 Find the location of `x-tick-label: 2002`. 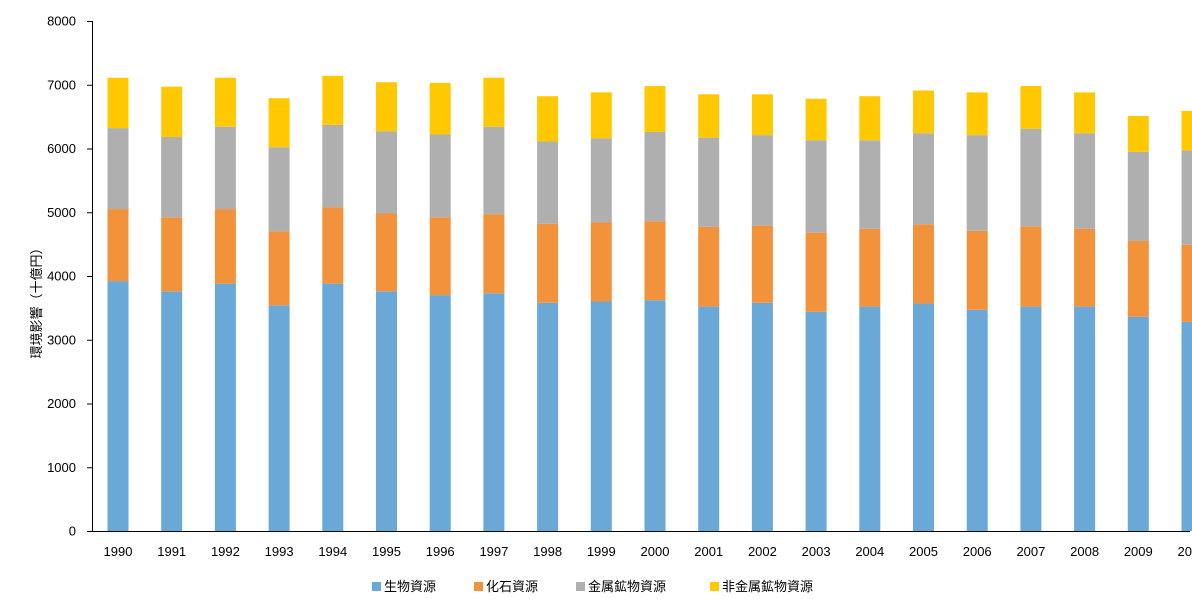

x-tick-label: 2002 is located at coordinates (762, 551).